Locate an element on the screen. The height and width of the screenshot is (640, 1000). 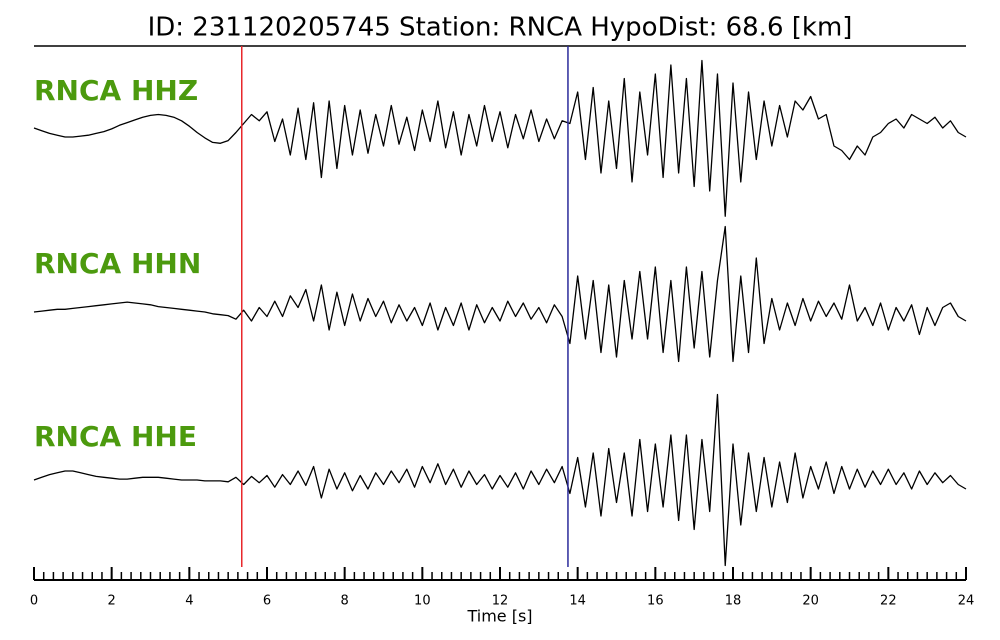
x-tick-label: 14 is located at coordinates (577, 601).